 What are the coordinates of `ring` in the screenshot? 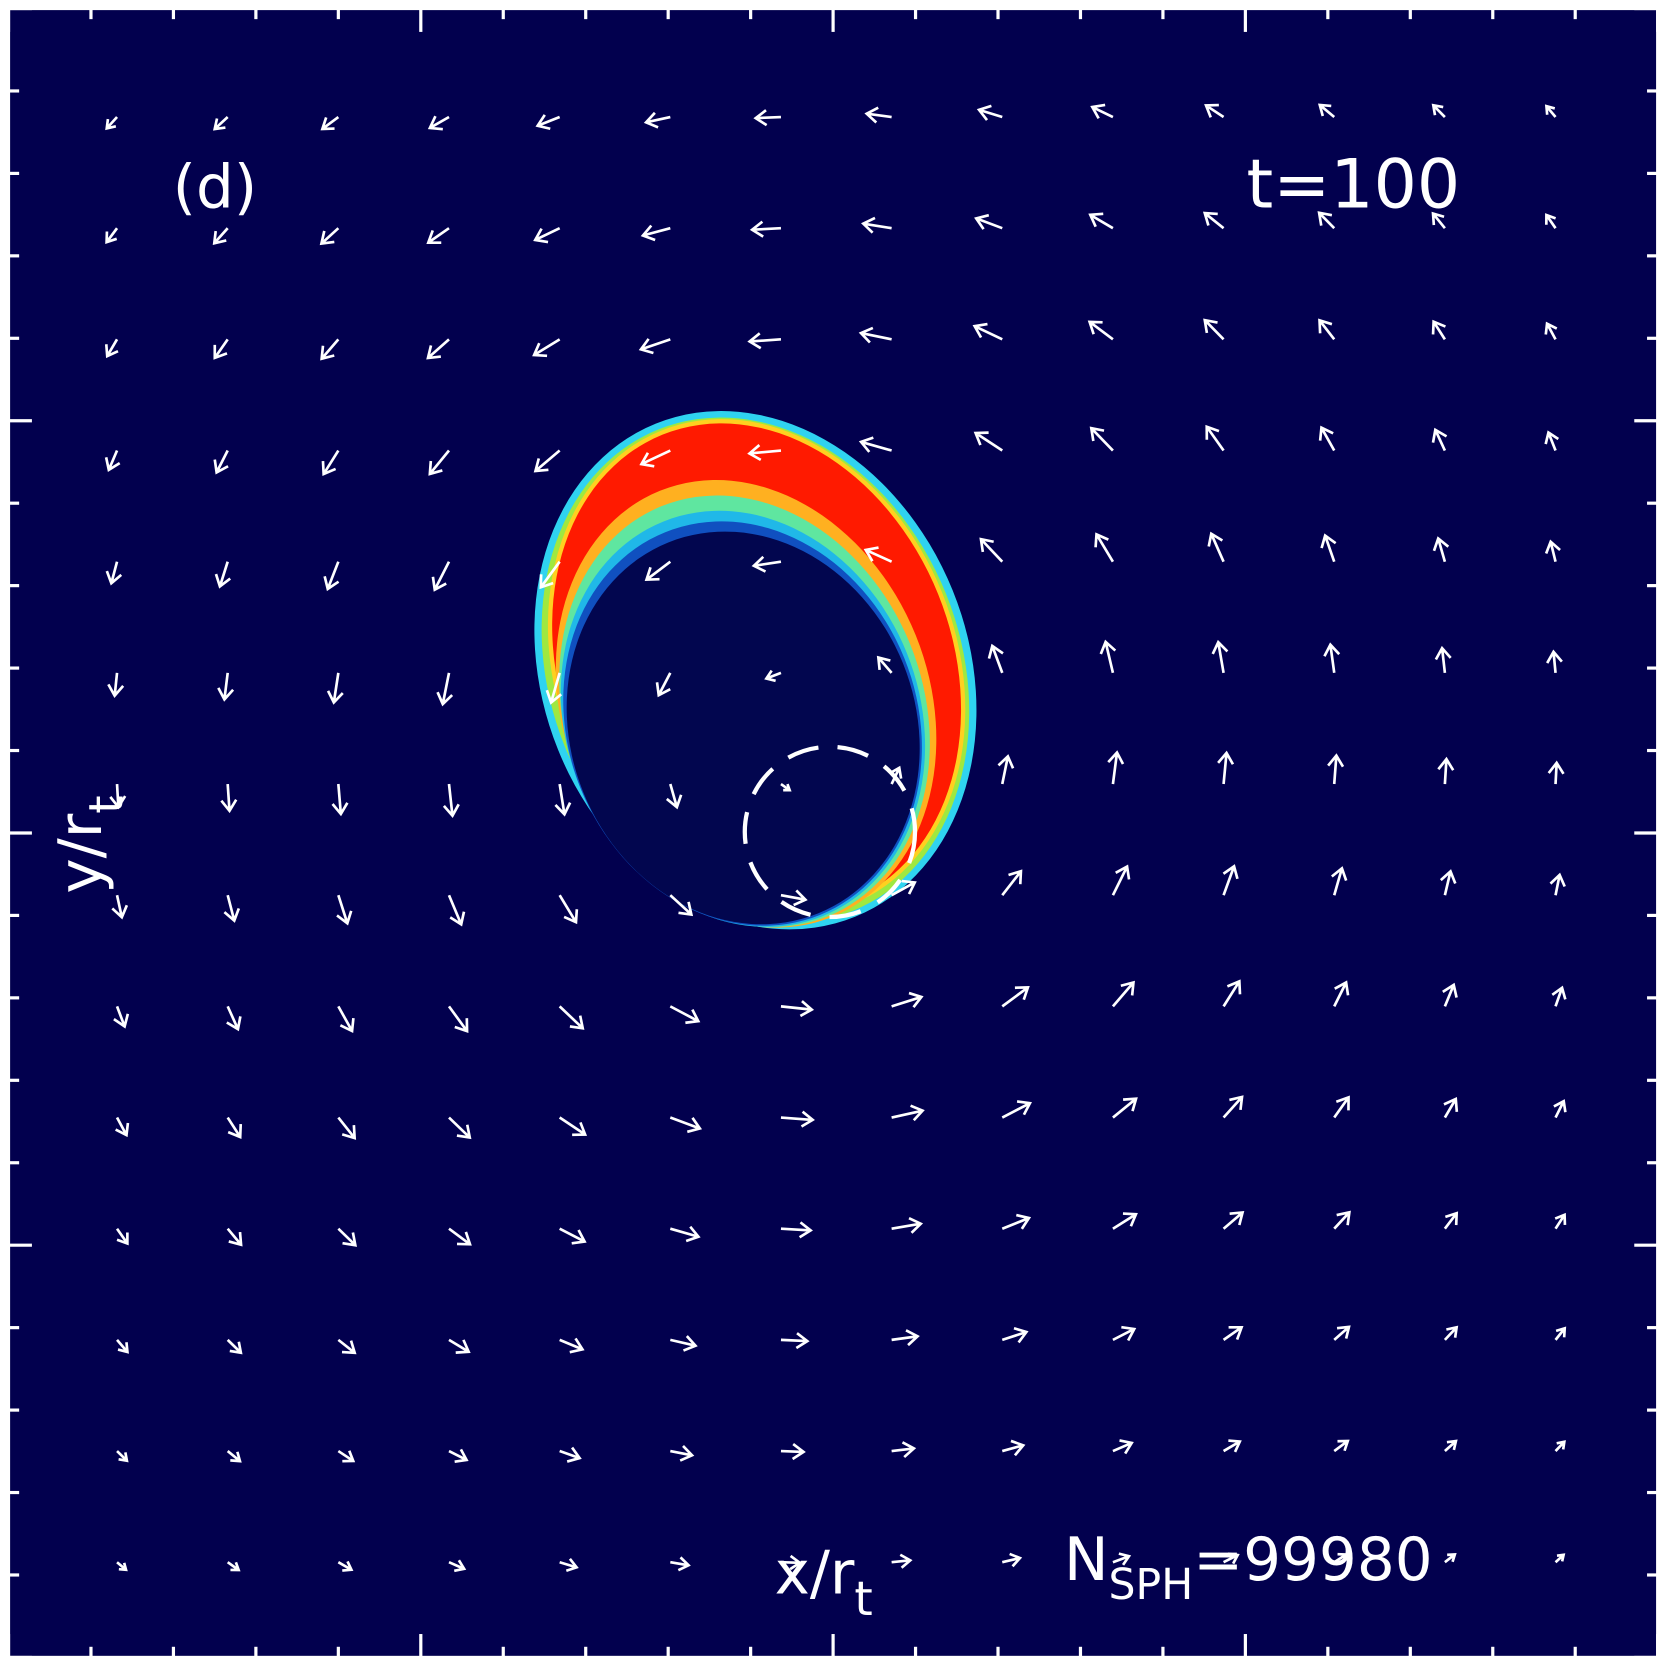 It's located at (755, 670).